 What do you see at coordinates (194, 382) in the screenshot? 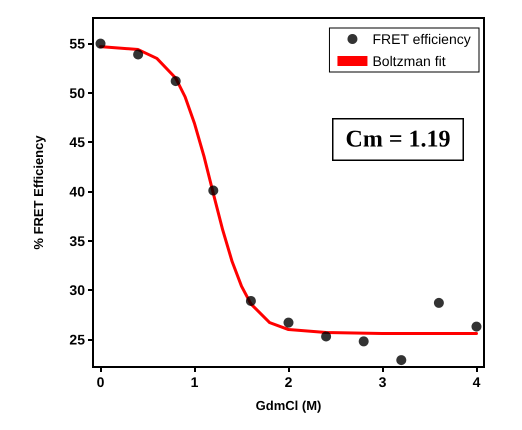
I see `x-tick-label: 1` at bounding box center [194, 382].